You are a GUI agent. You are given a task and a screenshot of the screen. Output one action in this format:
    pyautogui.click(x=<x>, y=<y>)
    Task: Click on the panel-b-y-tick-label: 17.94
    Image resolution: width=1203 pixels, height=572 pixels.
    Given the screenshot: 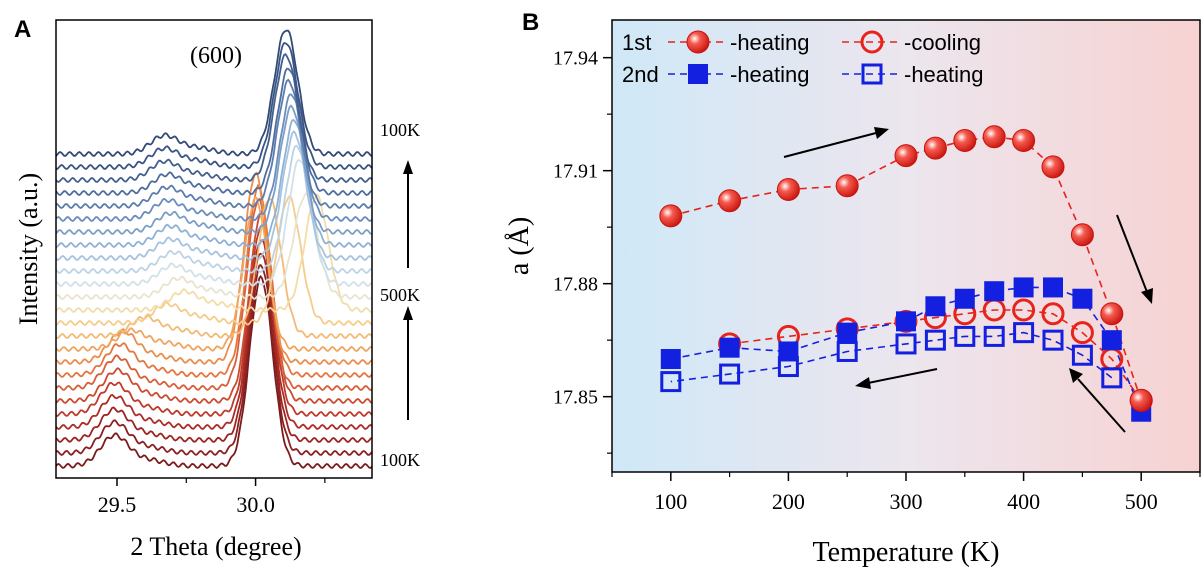 What is the action you would take?
    pyautogui.click(x=575, y=59)
    